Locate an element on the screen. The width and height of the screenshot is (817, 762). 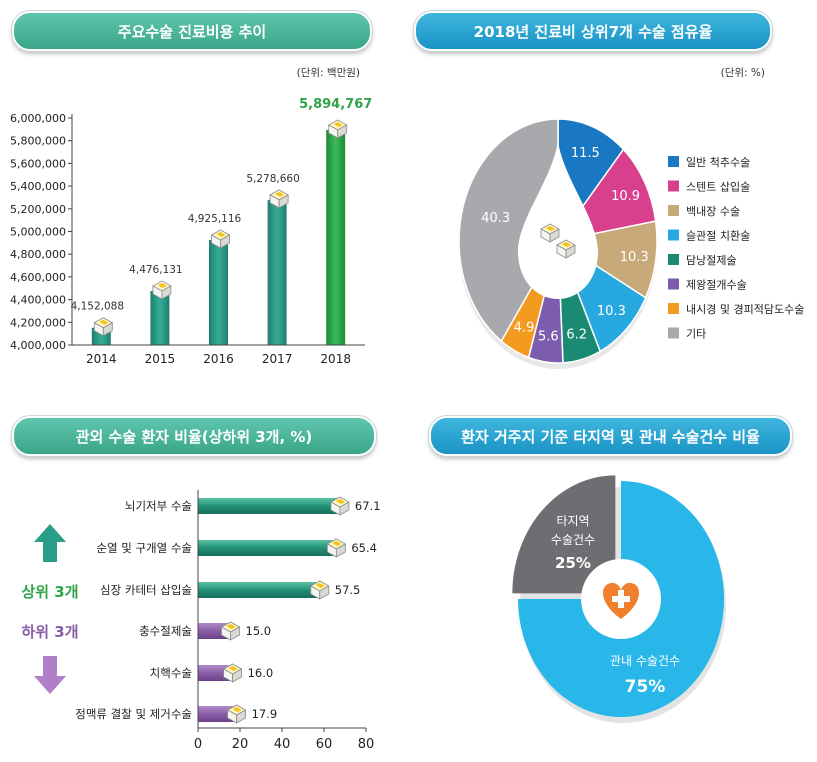
p1-y-tick-label: 5,200,000 is located at coordinates (38, 209).